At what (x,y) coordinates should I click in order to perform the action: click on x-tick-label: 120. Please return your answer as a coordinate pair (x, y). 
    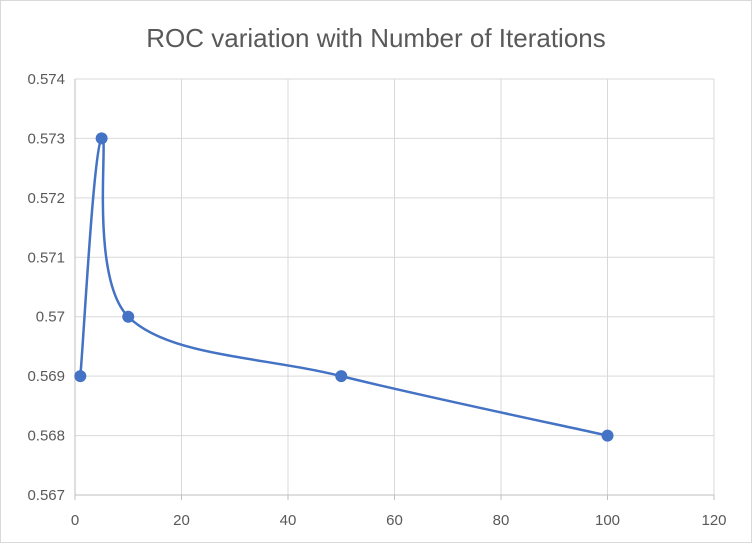
    Looking at the image, I should click on (713, 520).